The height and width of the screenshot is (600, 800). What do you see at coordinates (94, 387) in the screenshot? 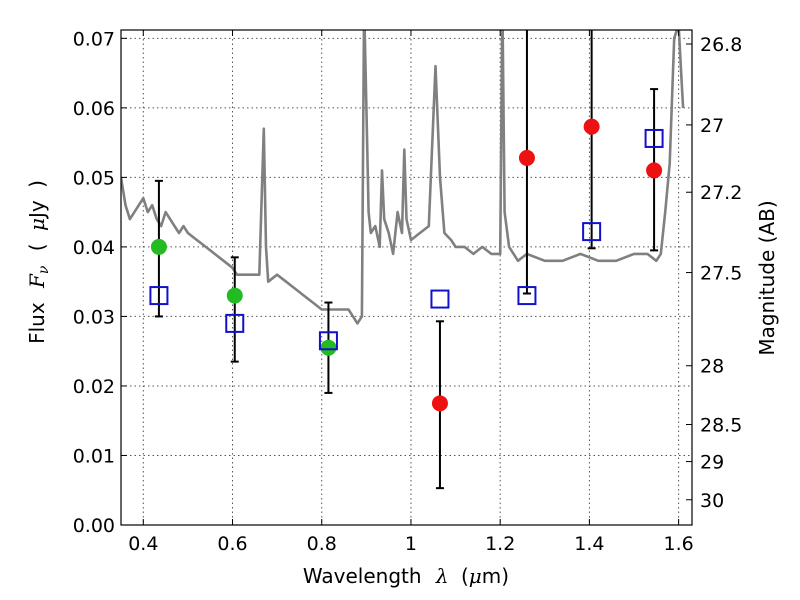
I see `y-tick-label: 0.02` at bounding box center [94, 387].